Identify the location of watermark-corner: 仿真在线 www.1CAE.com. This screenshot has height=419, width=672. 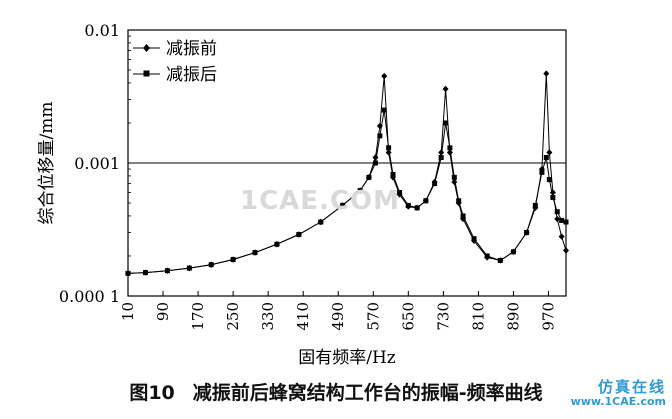
(618, 393).